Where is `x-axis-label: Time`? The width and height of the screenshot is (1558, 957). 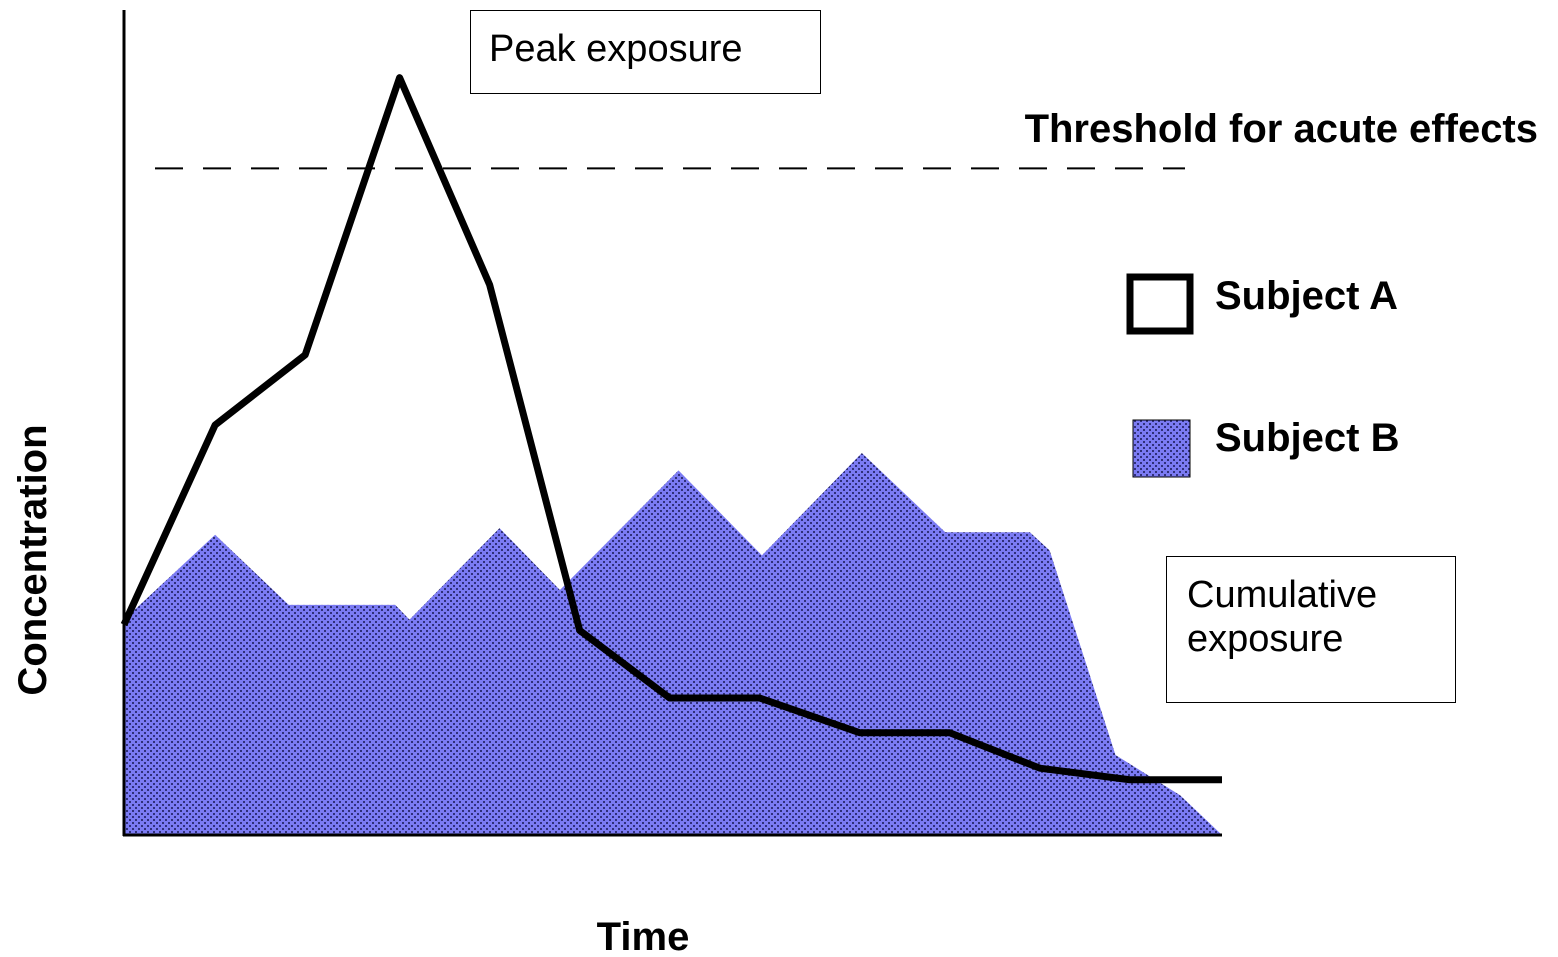 x-axis-label: Time is located at coordinates (643, 936).